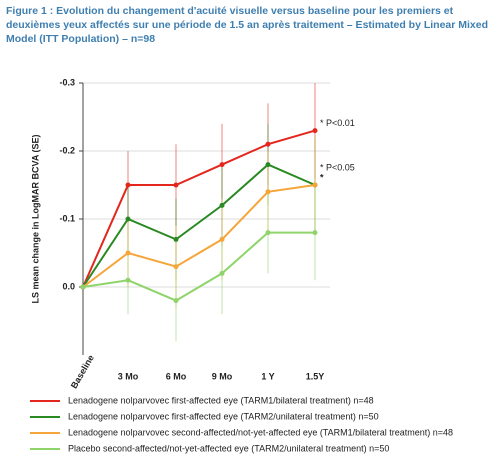 The height and width of the screenshot is (465, 500). What do you see at coordinates (35, 218) in the screenshot?
I see `y-axis-label: LS mean change in LogMAR BCVA (SE)` at bounding box center [35, 218].